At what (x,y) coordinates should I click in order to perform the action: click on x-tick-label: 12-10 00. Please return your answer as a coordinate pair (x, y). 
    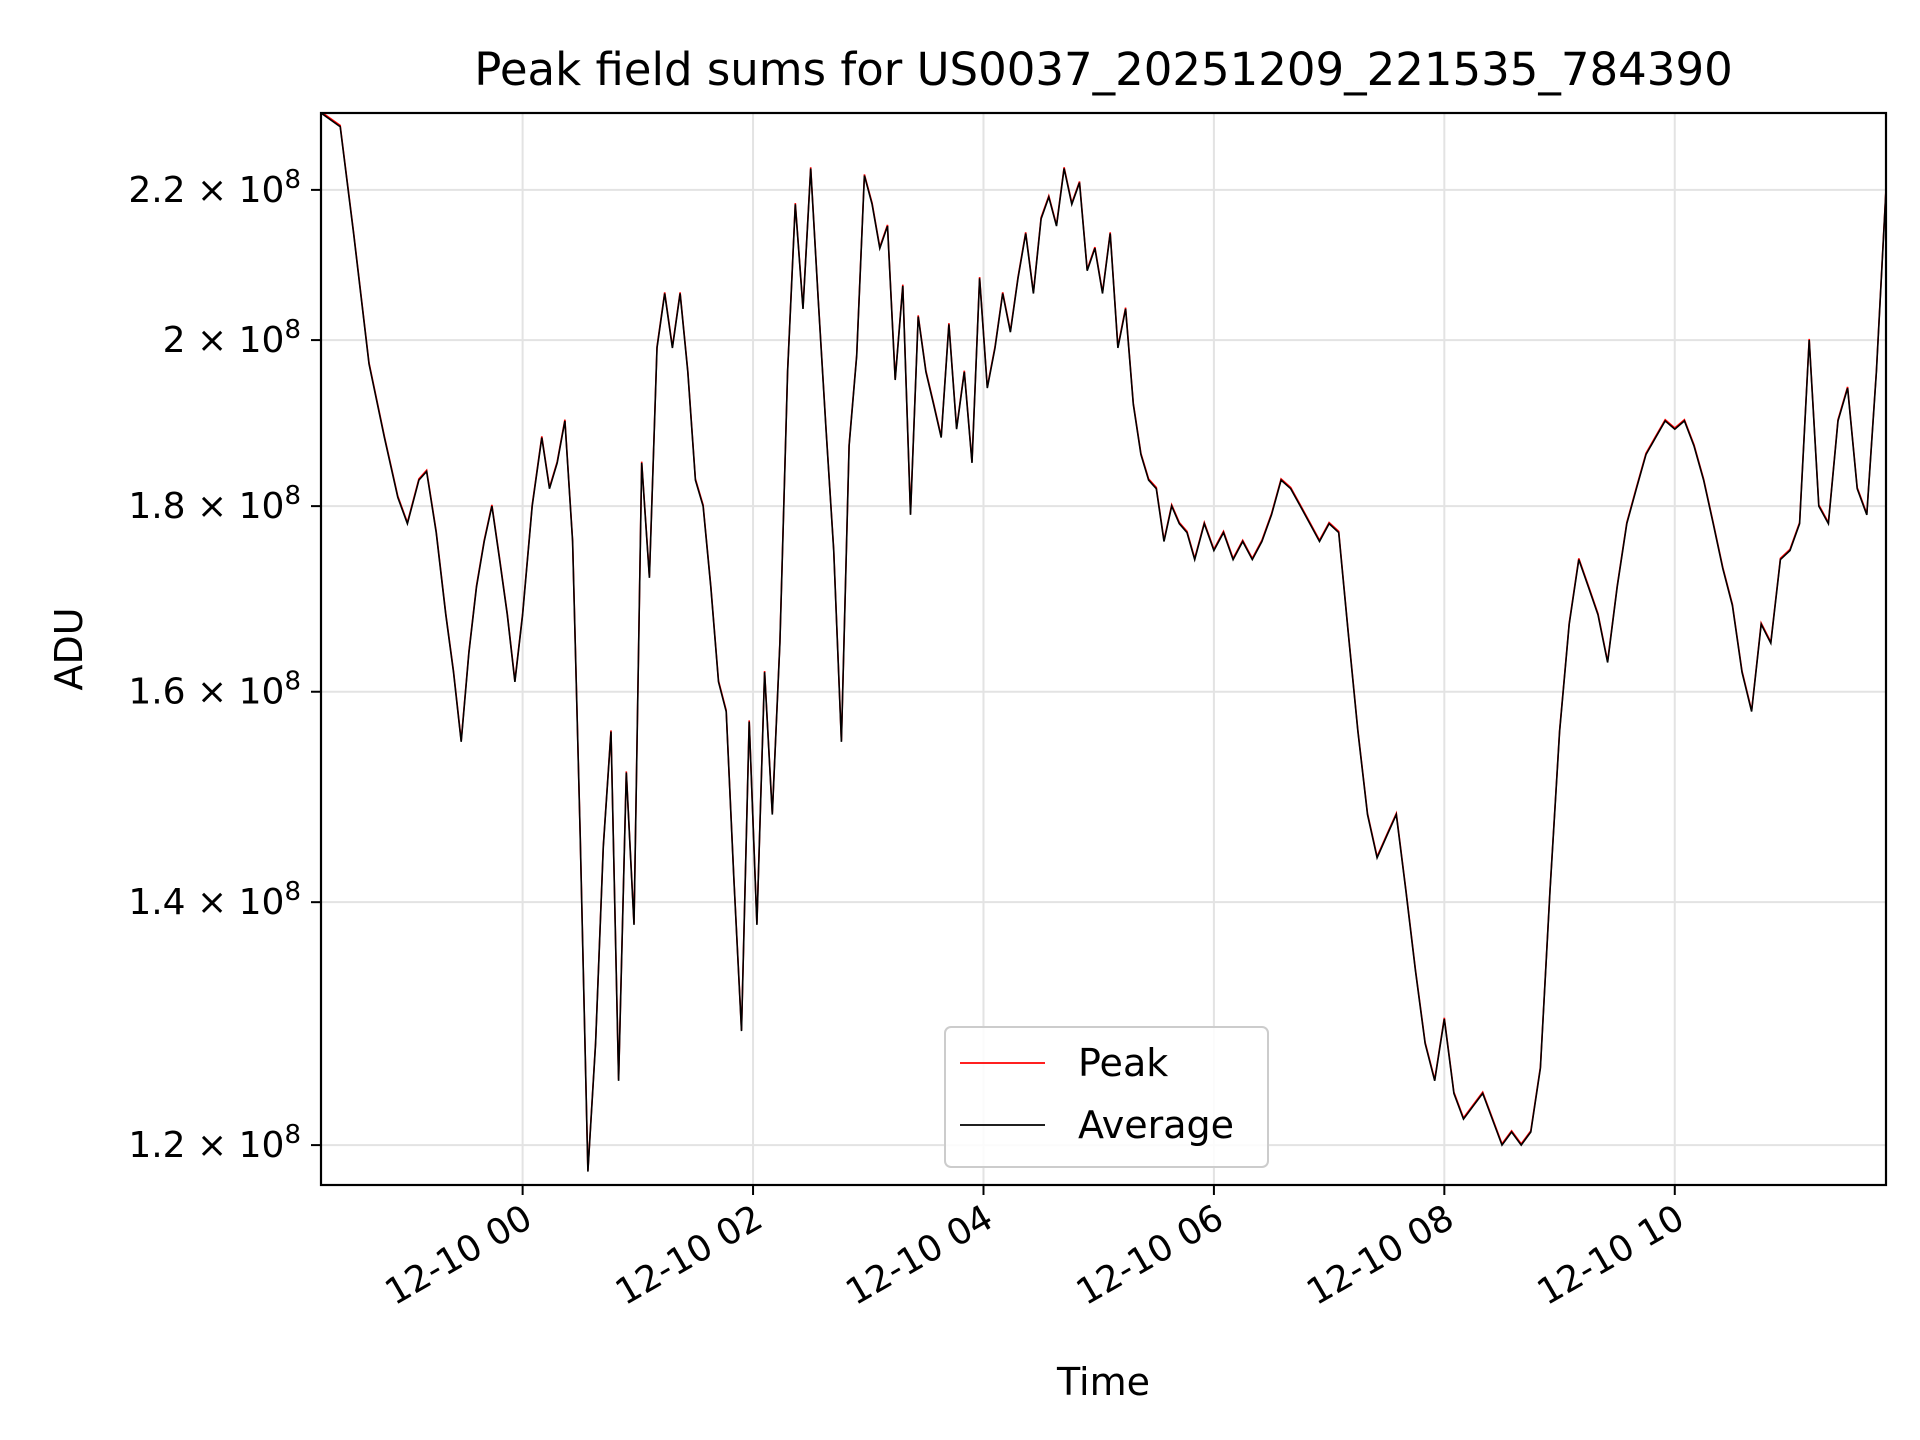
    Looking at the image, I should click on (458, 1255).